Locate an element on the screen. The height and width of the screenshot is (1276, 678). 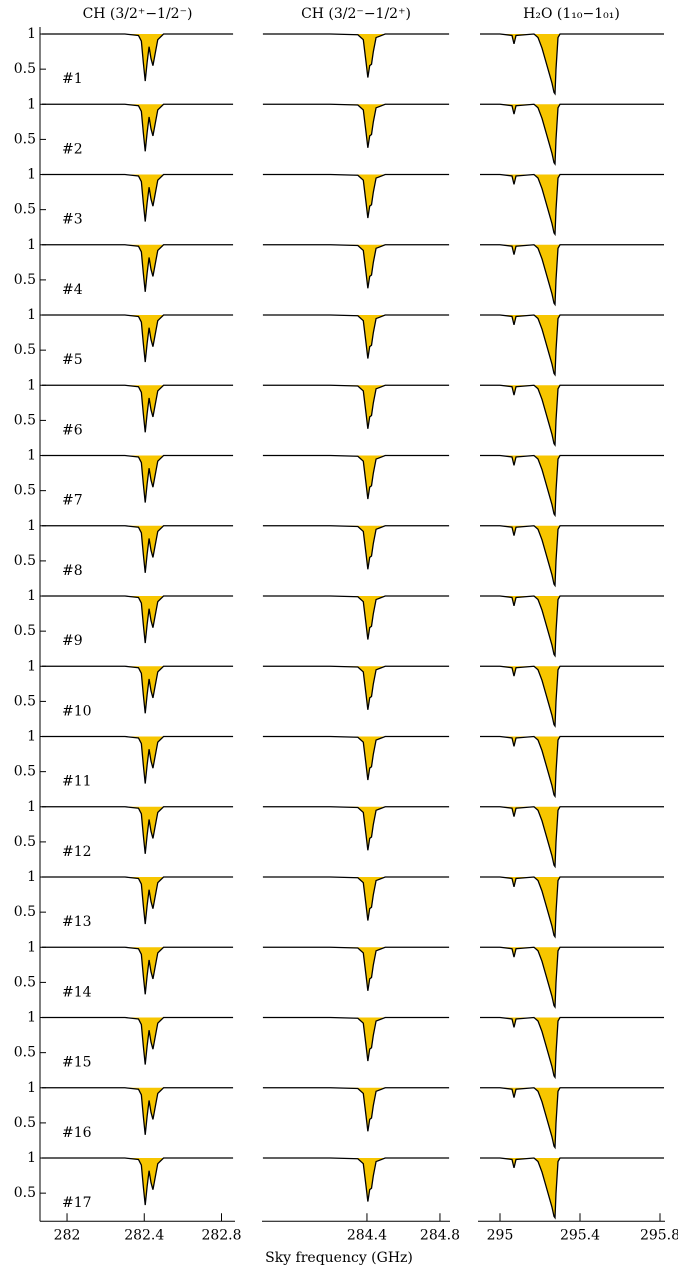
row-label: #15 is located at coordinates (77, 1063).